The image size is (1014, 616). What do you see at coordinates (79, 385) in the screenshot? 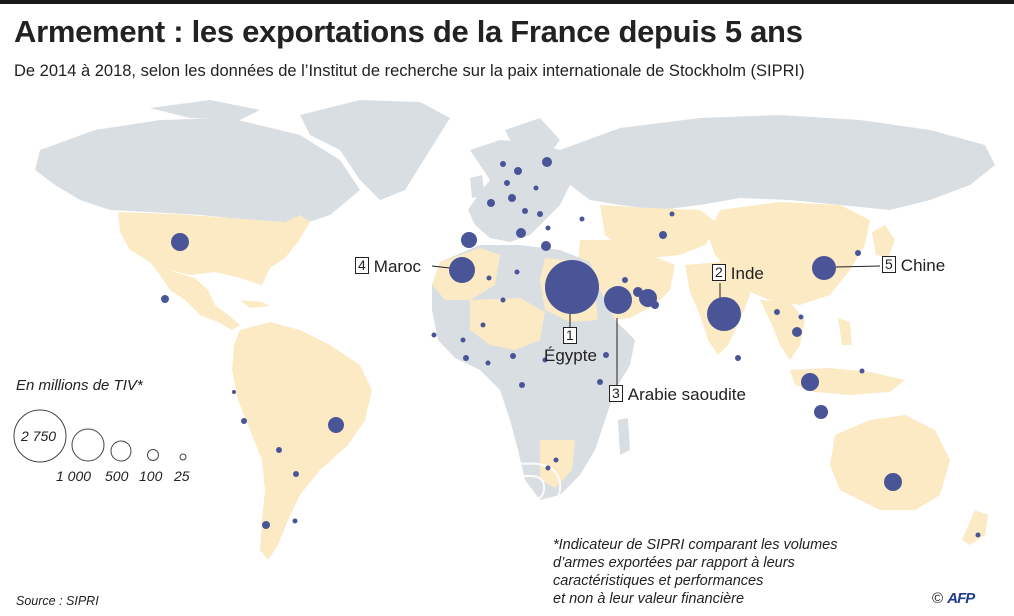
I see `legend-title: En millions de TIV*` at bounding box center [79, 385].